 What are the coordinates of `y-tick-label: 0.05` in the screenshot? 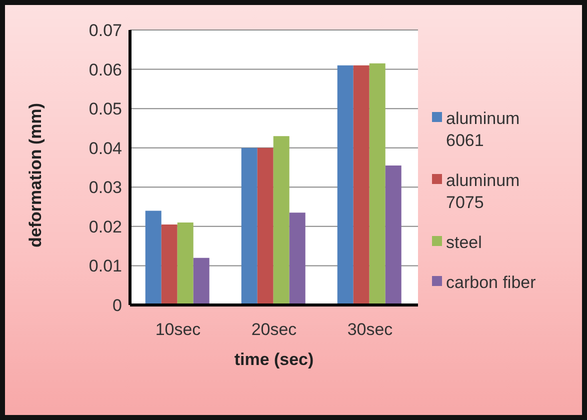 It's located at (105, 109).